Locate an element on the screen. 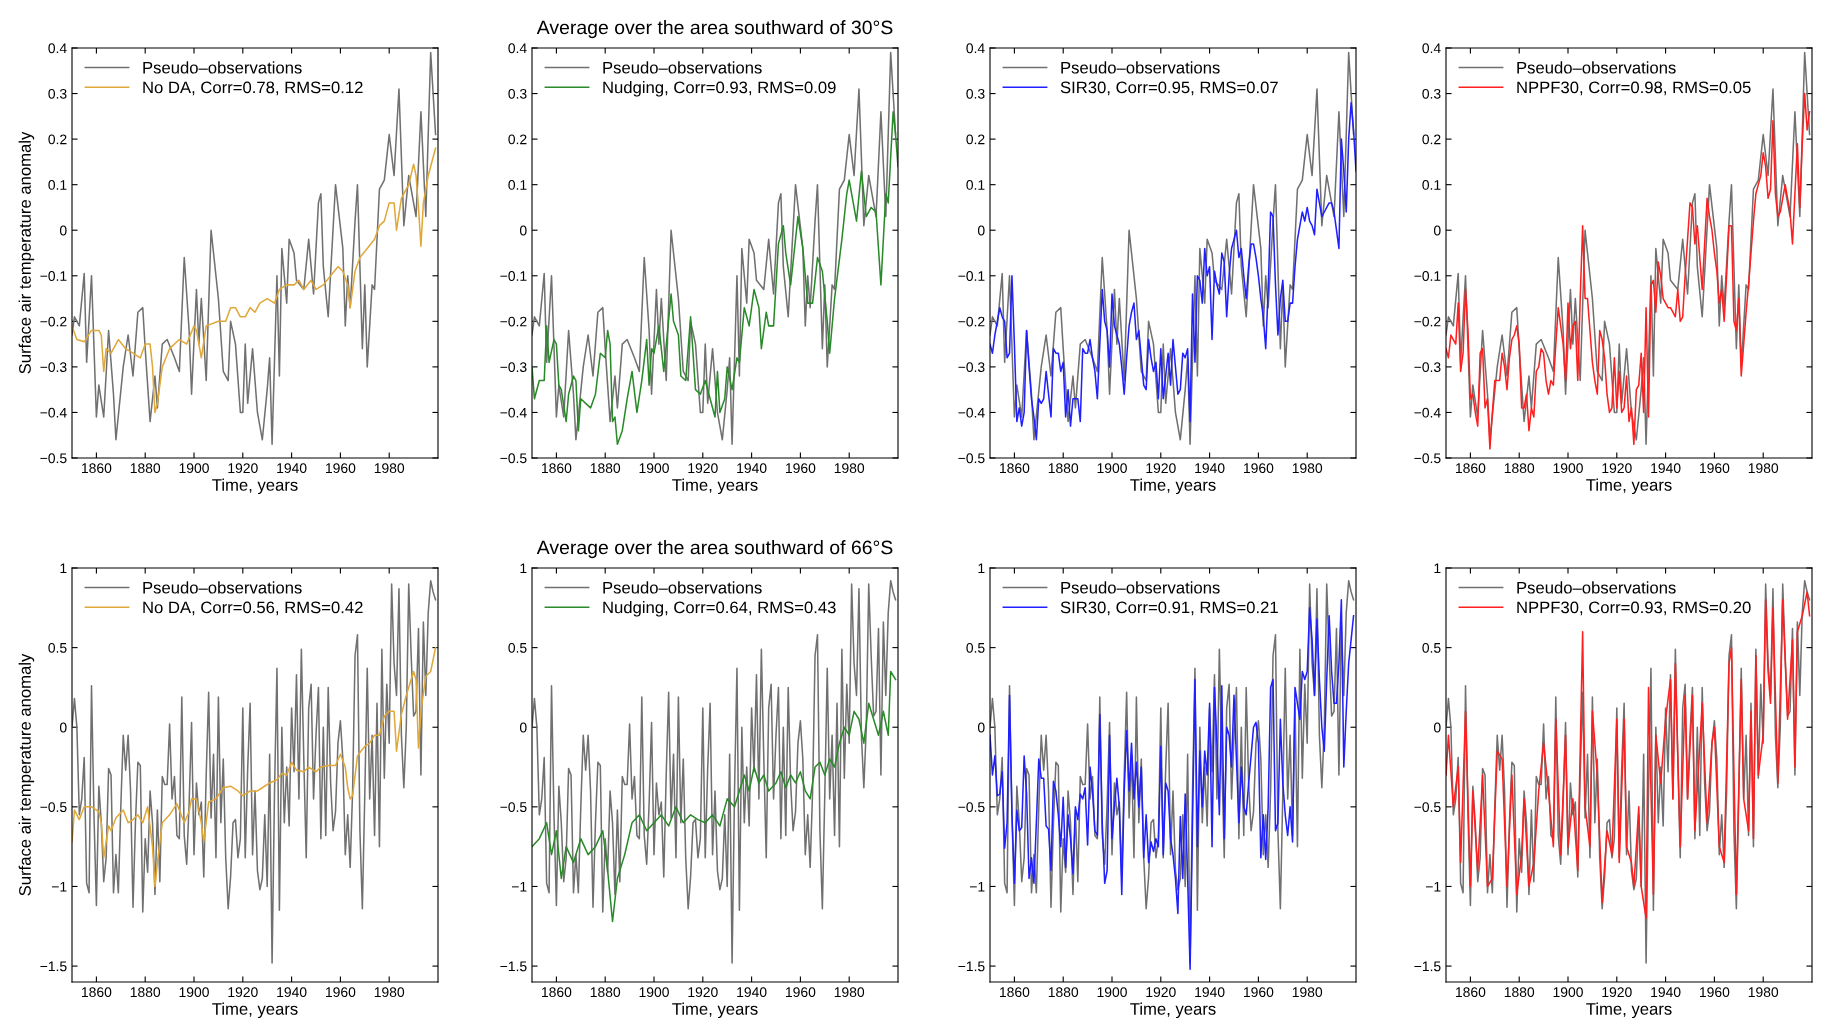  legend-label: NPPF30, Corr=0.98, RMS=0.05 is located at coordinates (1634, 88).